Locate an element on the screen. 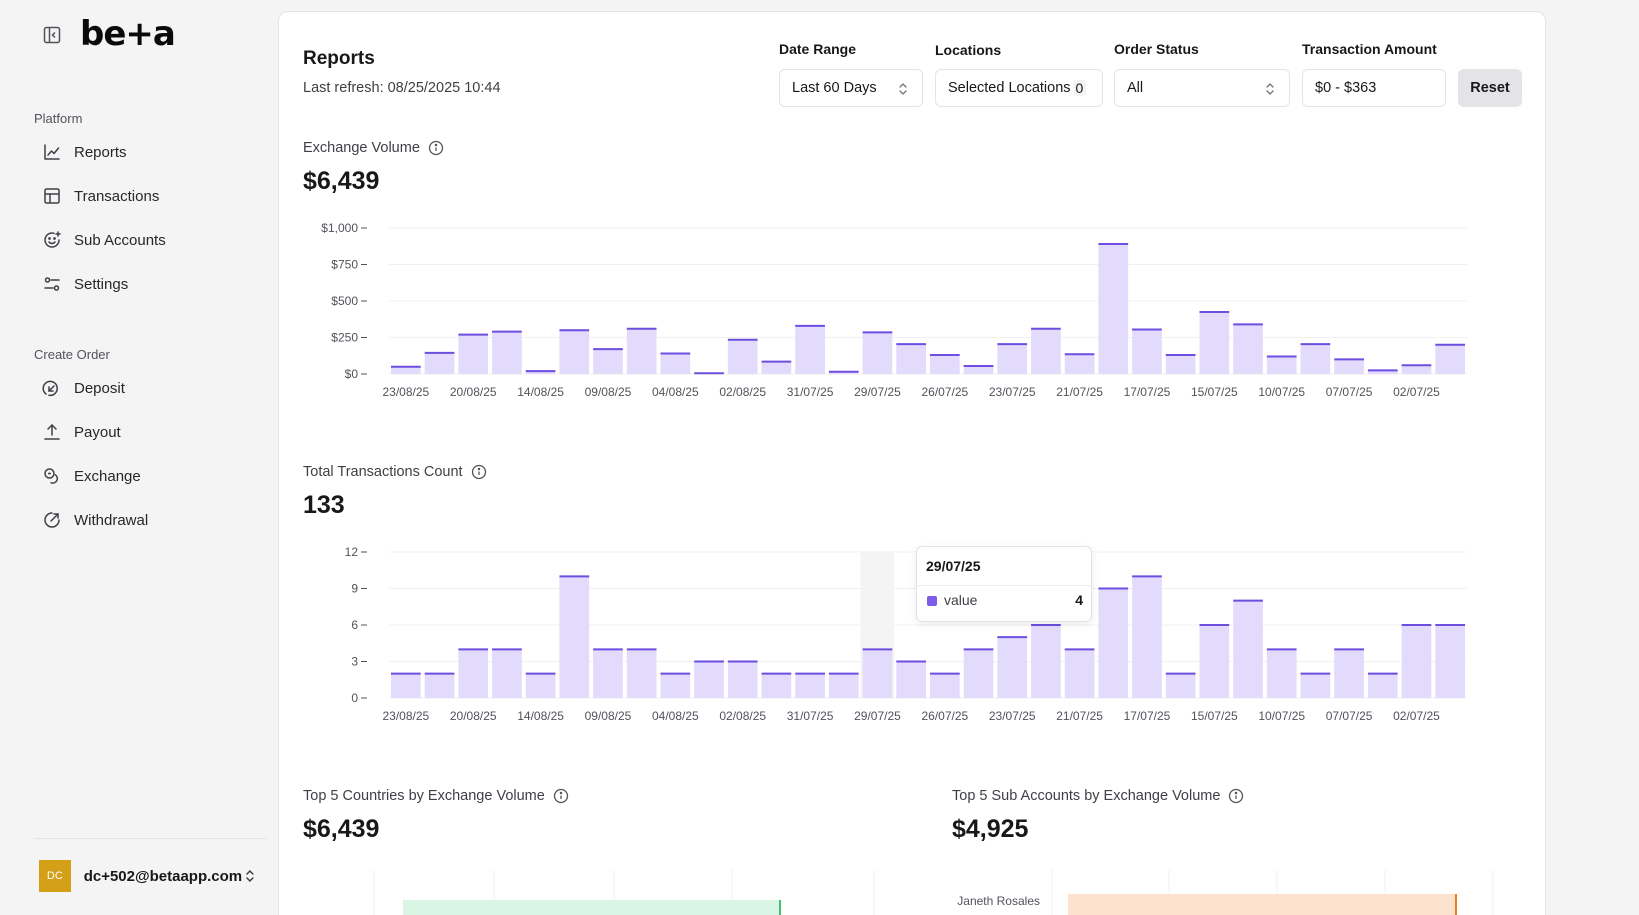 This screenshot has height=915, width=1639. tooltip-value: 4 is located at coordinates (1079, 600).